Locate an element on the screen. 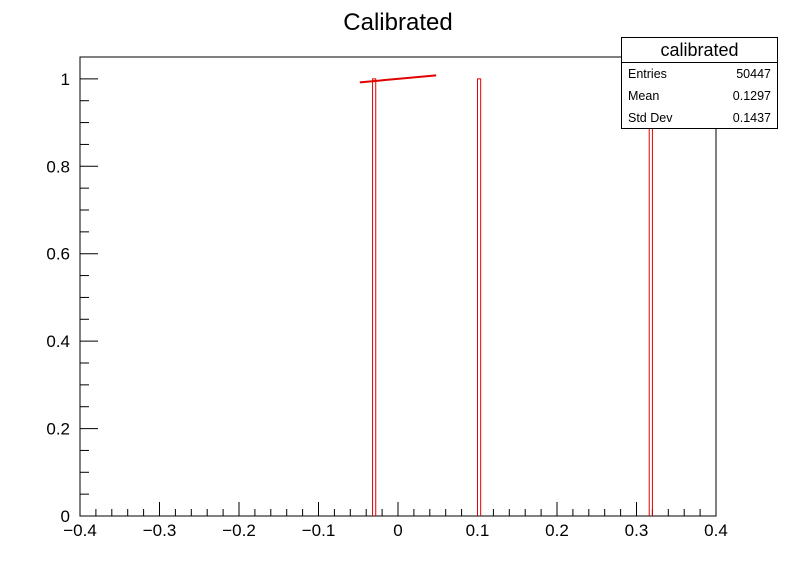 Image resolution: width=796 pixels, height=572 pixels. x-tick-label: 0.1 is located at coordinates (478, 530).